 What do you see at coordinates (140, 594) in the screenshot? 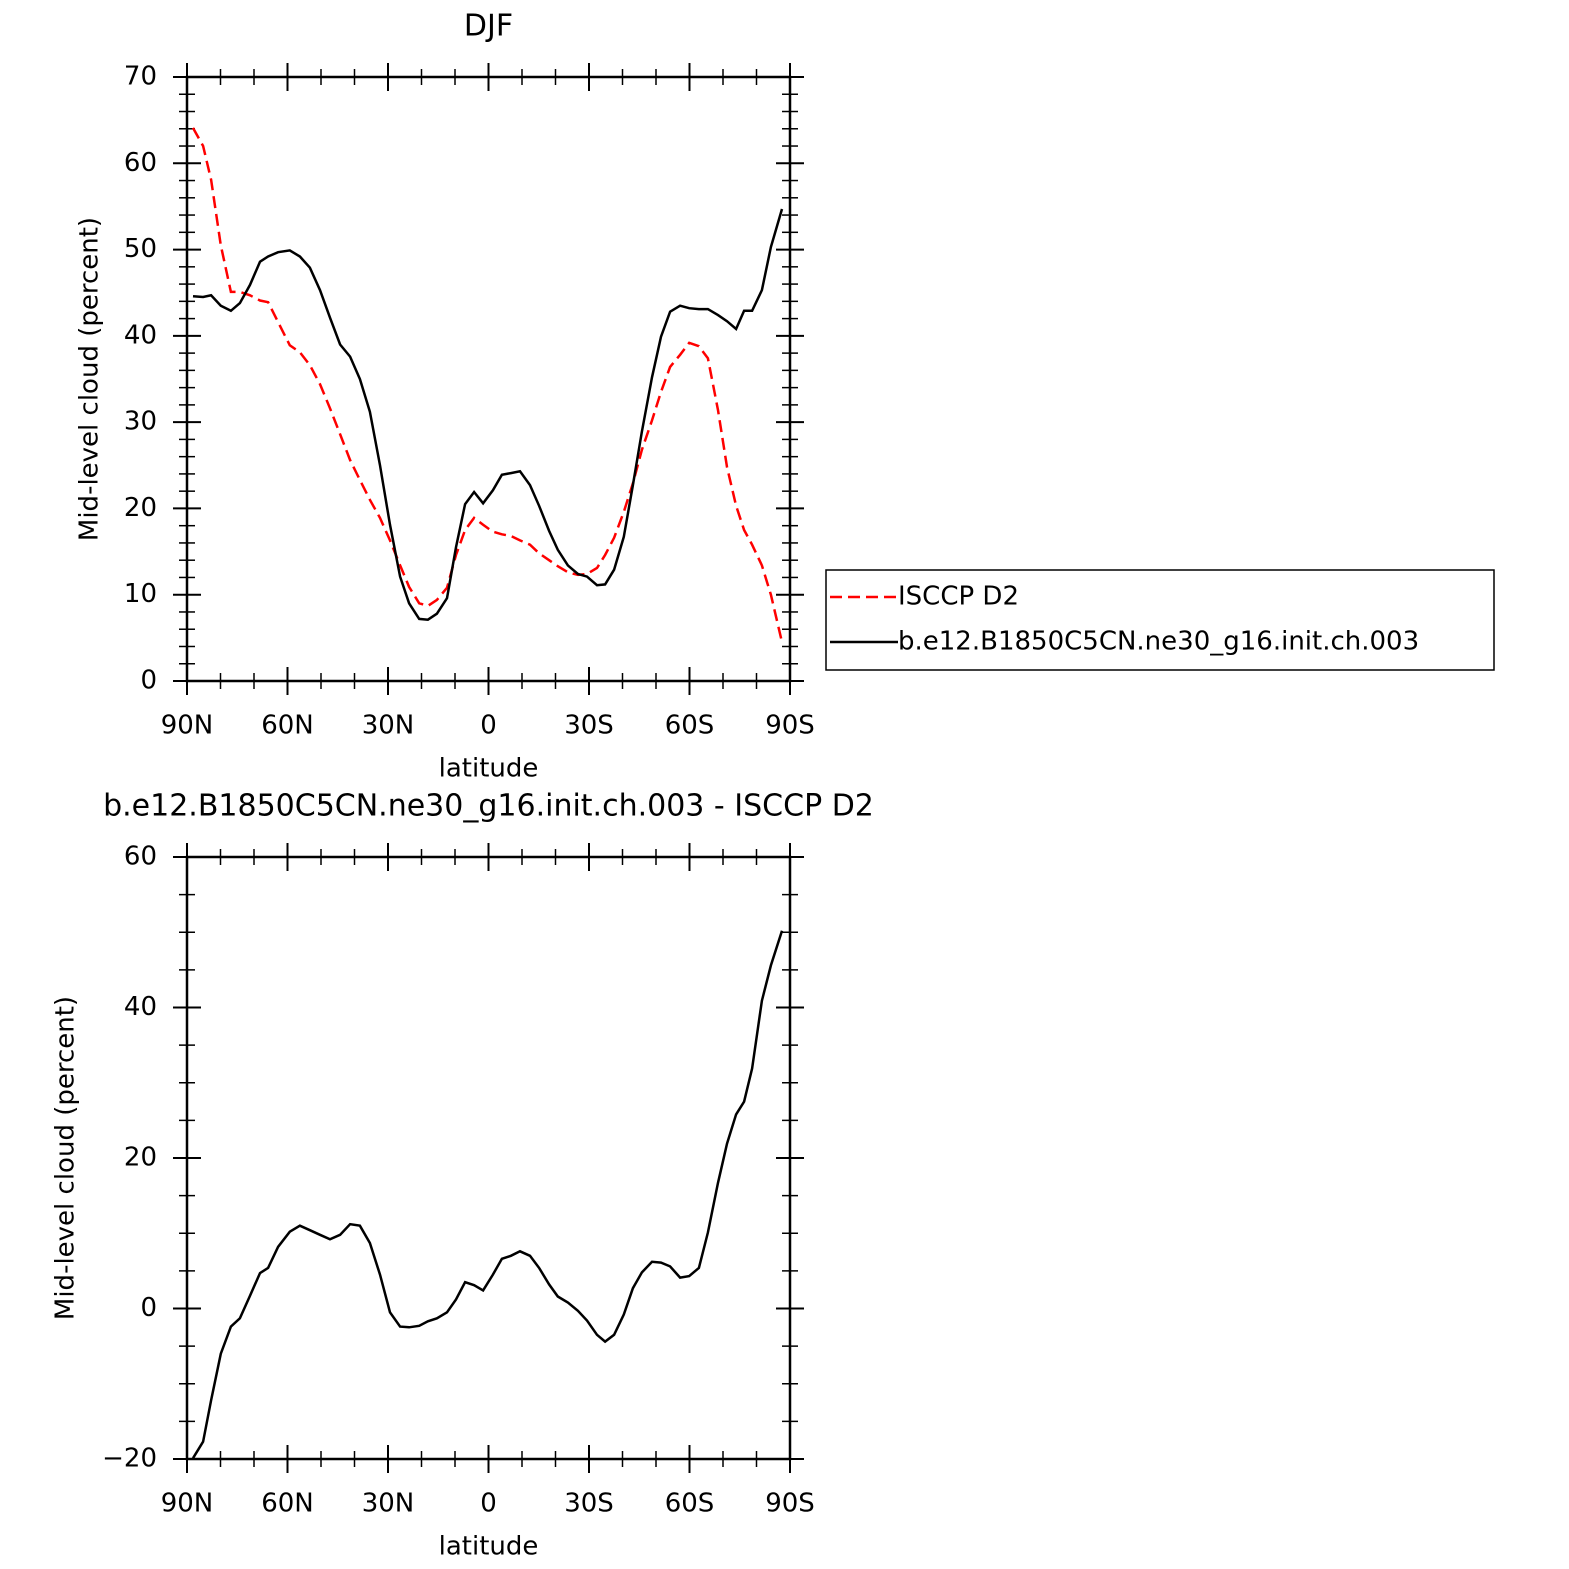
I see `y-tick-label: 10` at bounding box center [140, 594].